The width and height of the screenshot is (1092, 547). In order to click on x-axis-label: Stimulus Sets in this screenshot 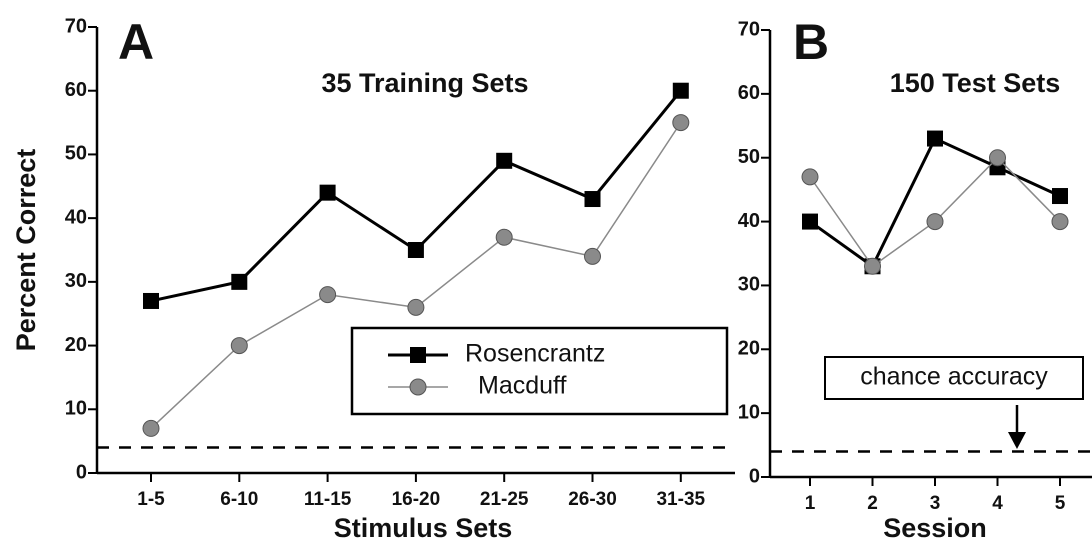, I will do `click(423, 528)`.